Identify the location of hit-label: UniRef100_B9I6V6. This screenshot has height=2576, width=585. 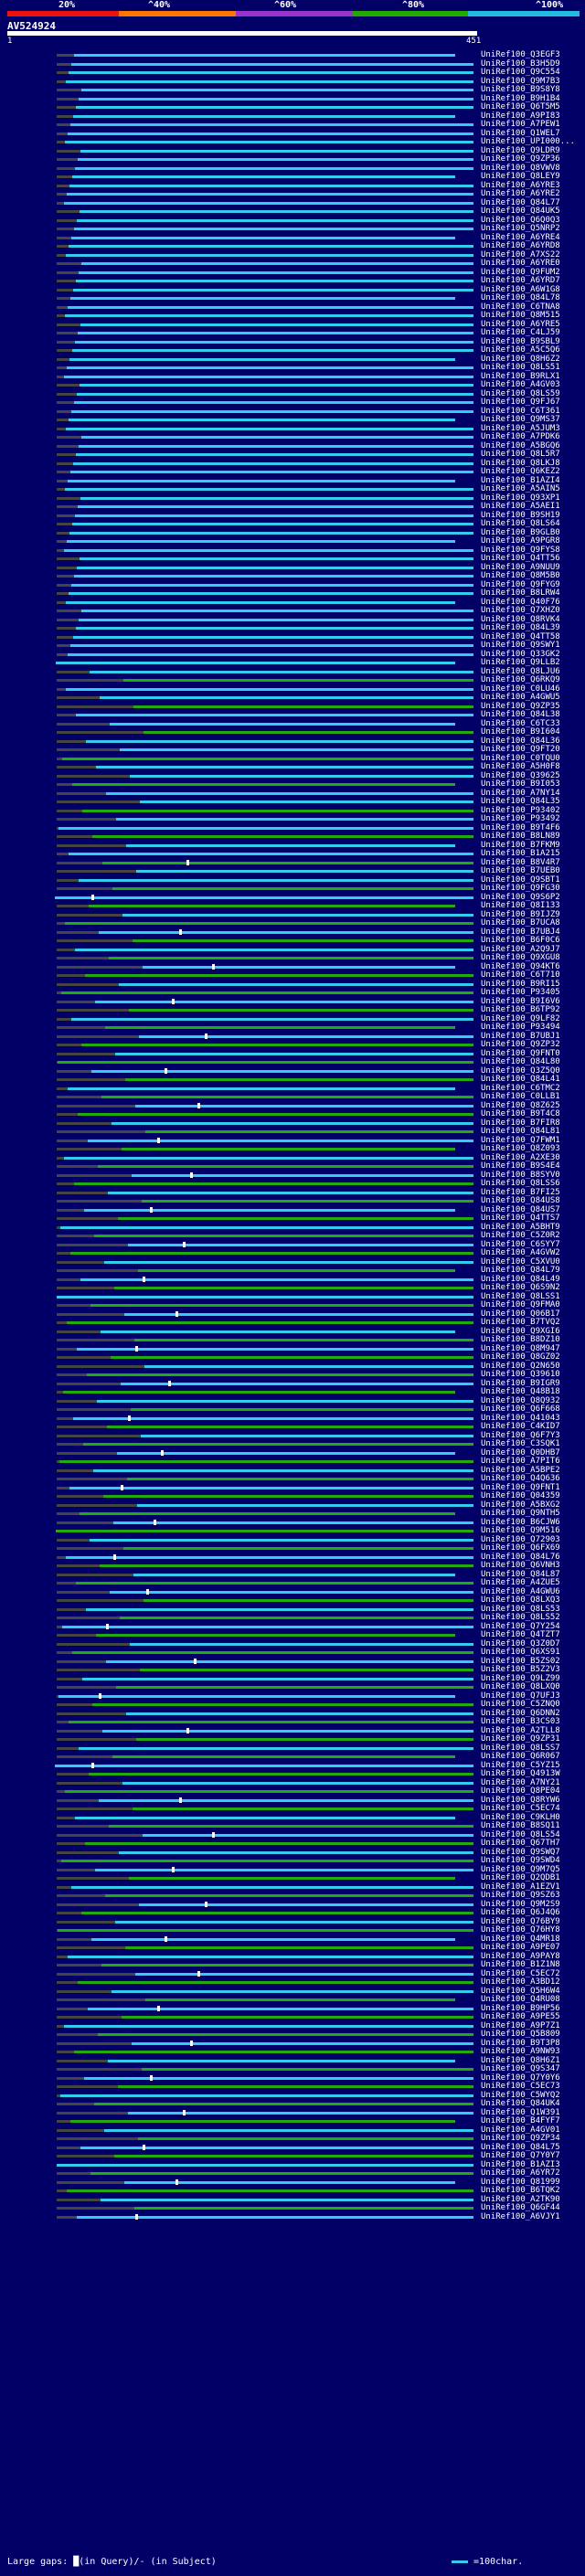
(520, 1001).